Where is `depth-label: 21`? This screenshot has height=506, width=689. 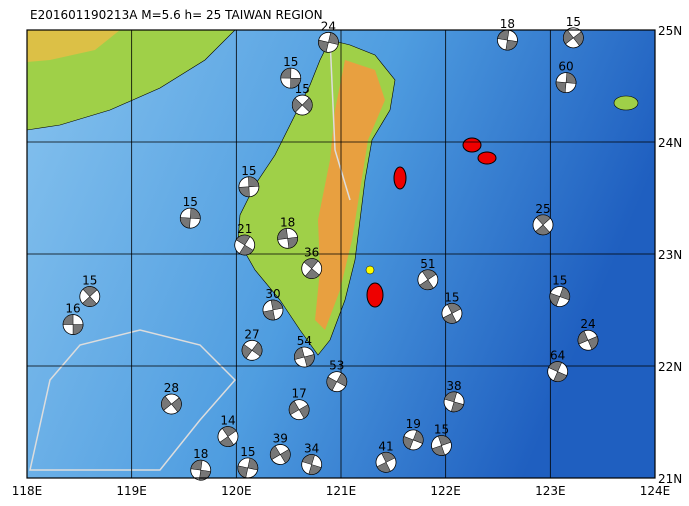 depth-label: 21 is located at coordinates (244, 229).